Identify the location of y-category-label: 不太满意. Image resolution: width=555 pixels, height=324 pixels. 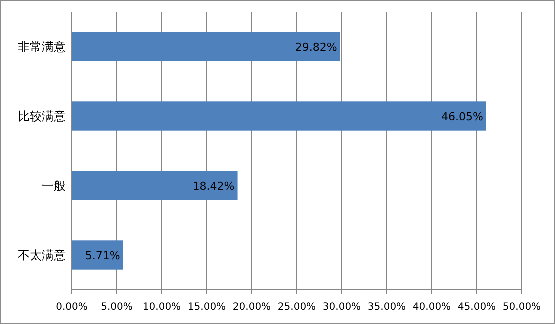
(42, 255).